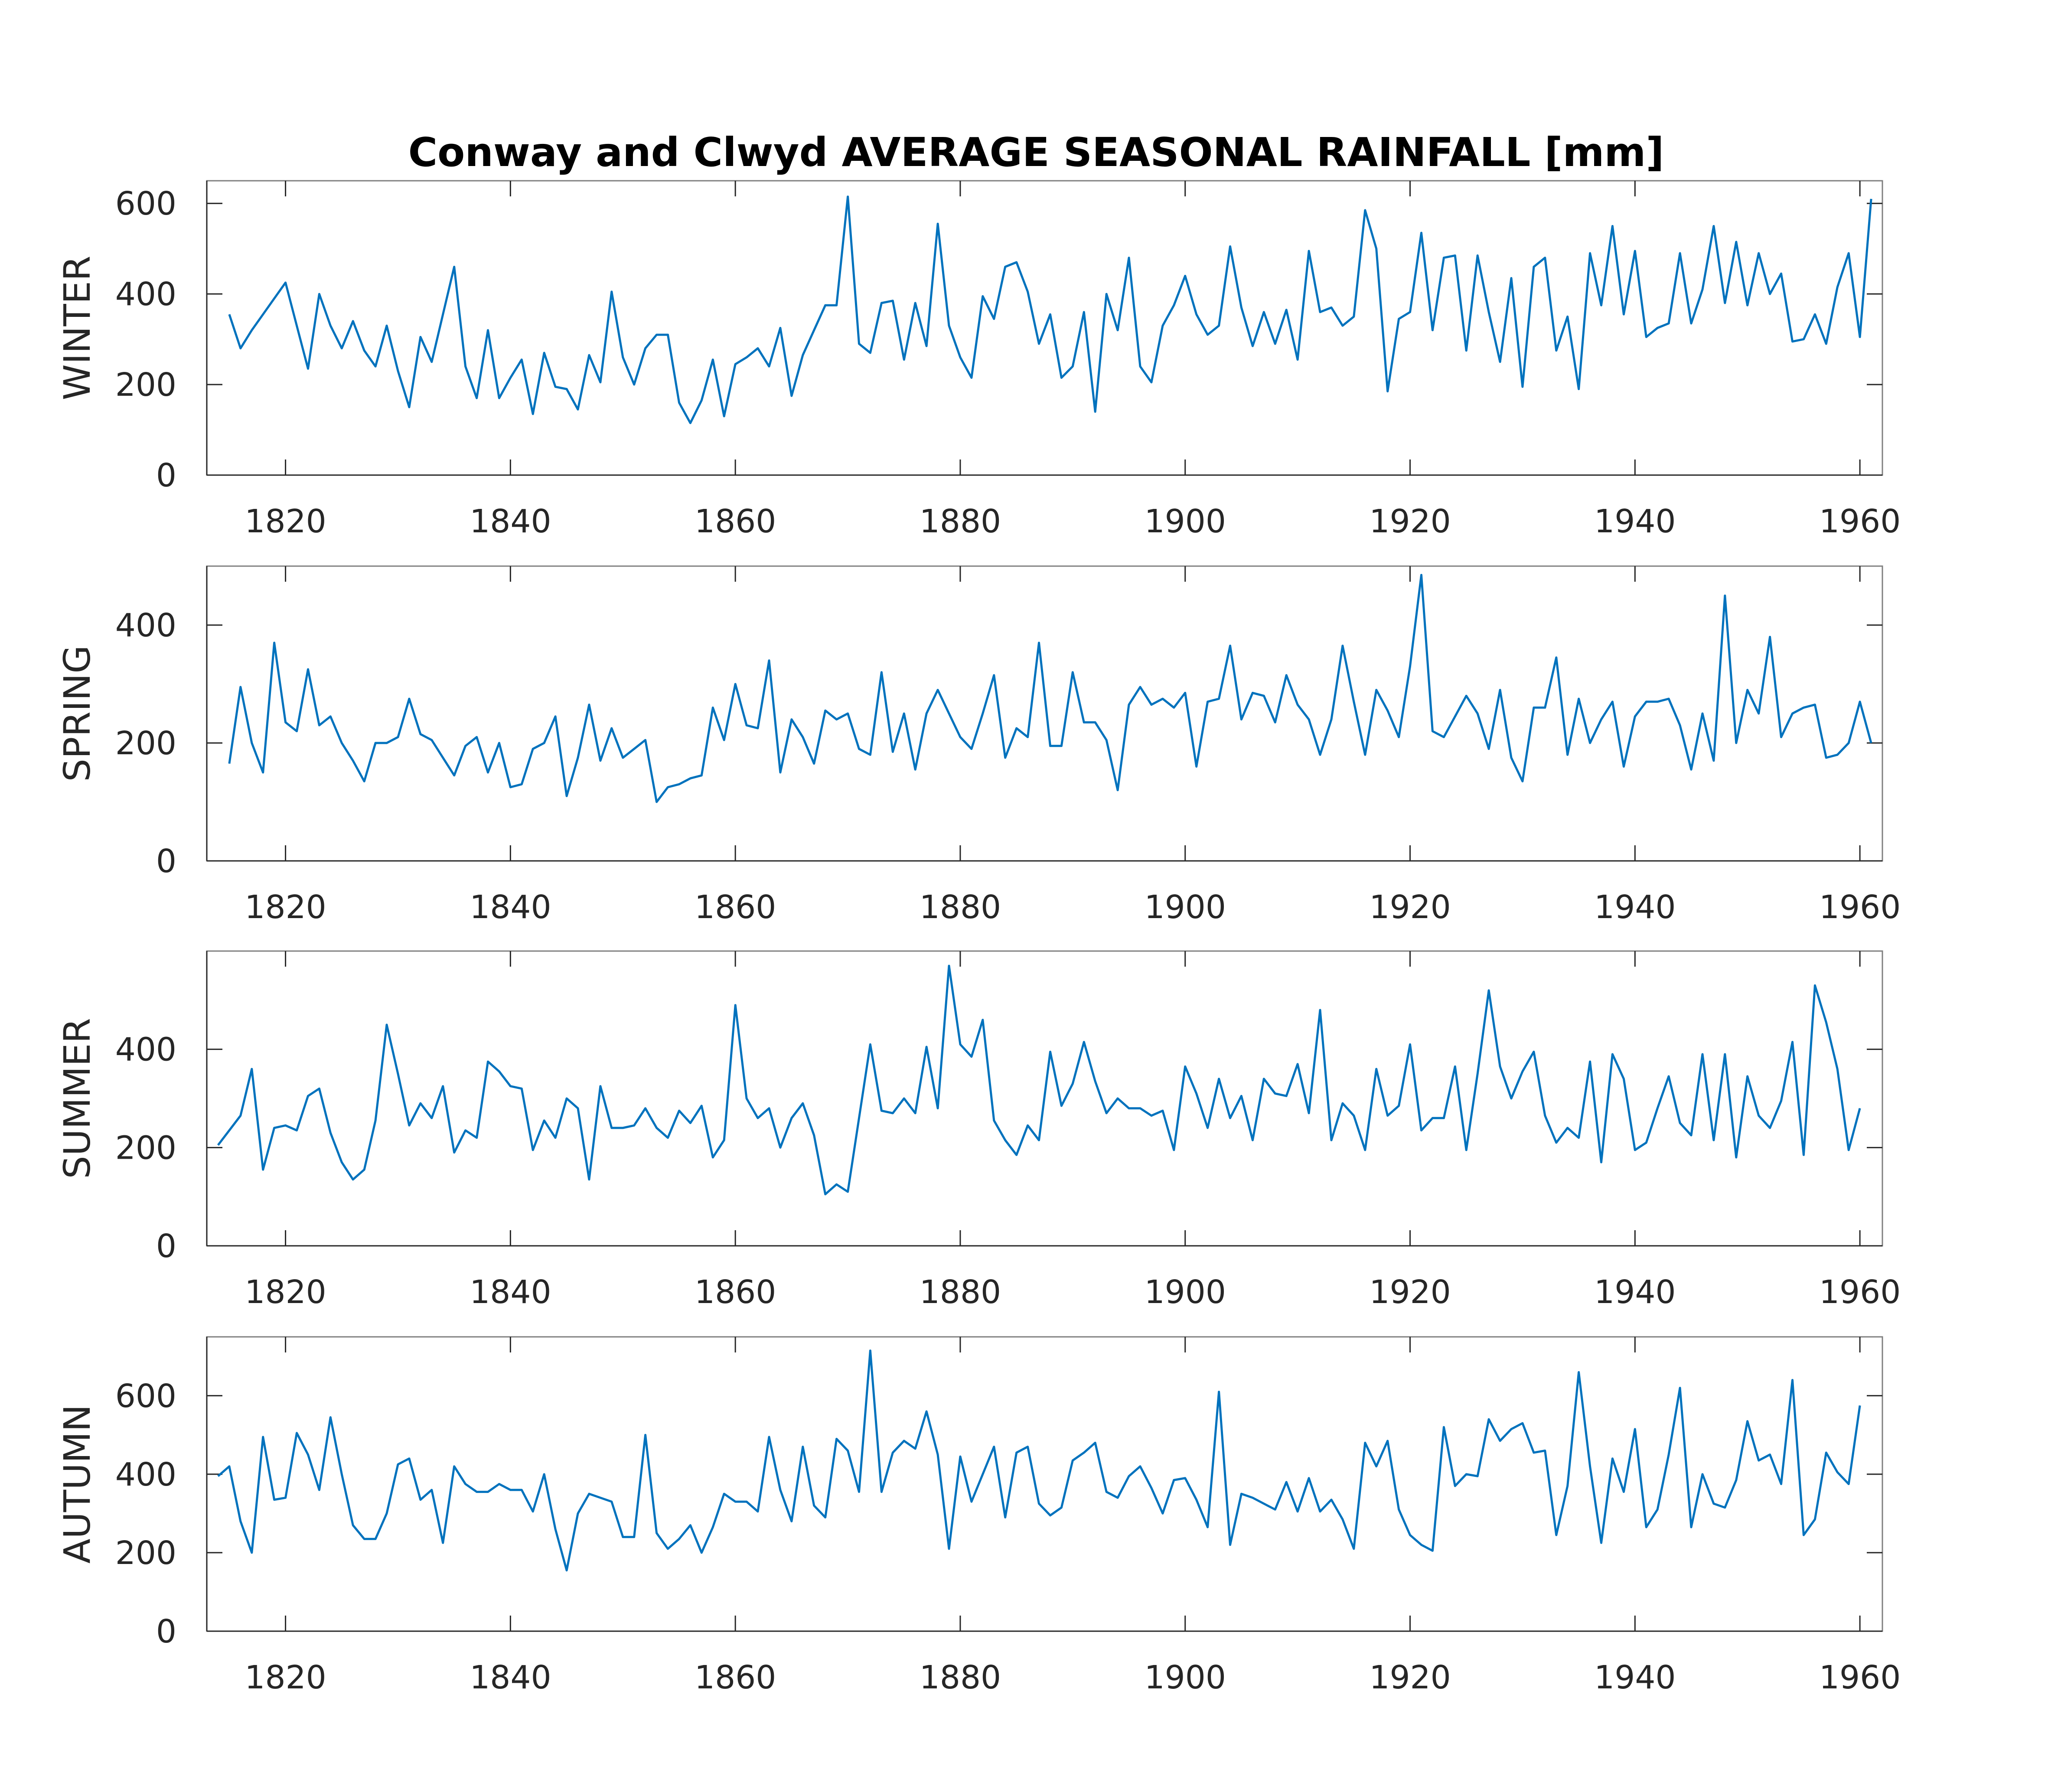 The image size is (2048, 1792). What do you see at coordinates (1050, 688) in the screenshot?
I see `series-line-spring` at bounding box center [1050, 688].